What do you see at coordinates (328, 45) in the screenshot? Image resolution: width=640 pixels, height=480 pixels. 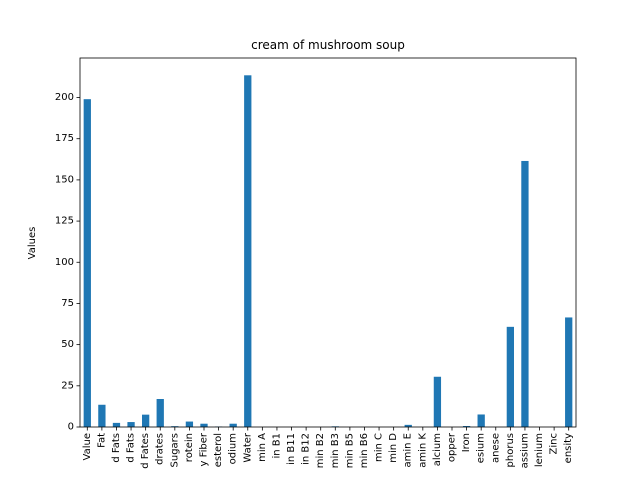 I see `chart-title: cream of mushroom soup` at bounding box center [328, 45].